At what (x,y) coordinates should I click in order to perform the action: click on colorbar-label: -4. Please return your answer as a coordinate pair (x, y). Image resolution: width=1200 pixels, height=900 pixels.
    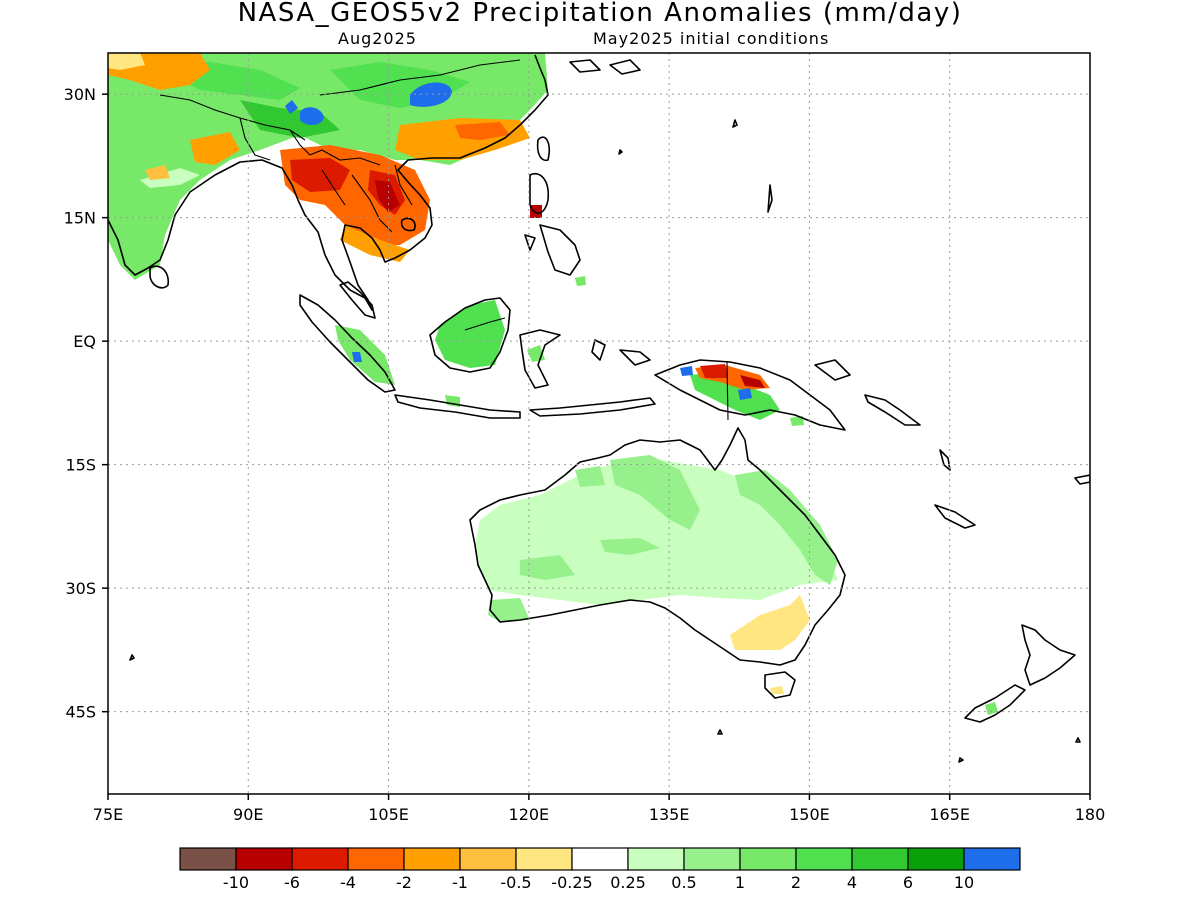
    Looking at the image, I should click on (348, 882).